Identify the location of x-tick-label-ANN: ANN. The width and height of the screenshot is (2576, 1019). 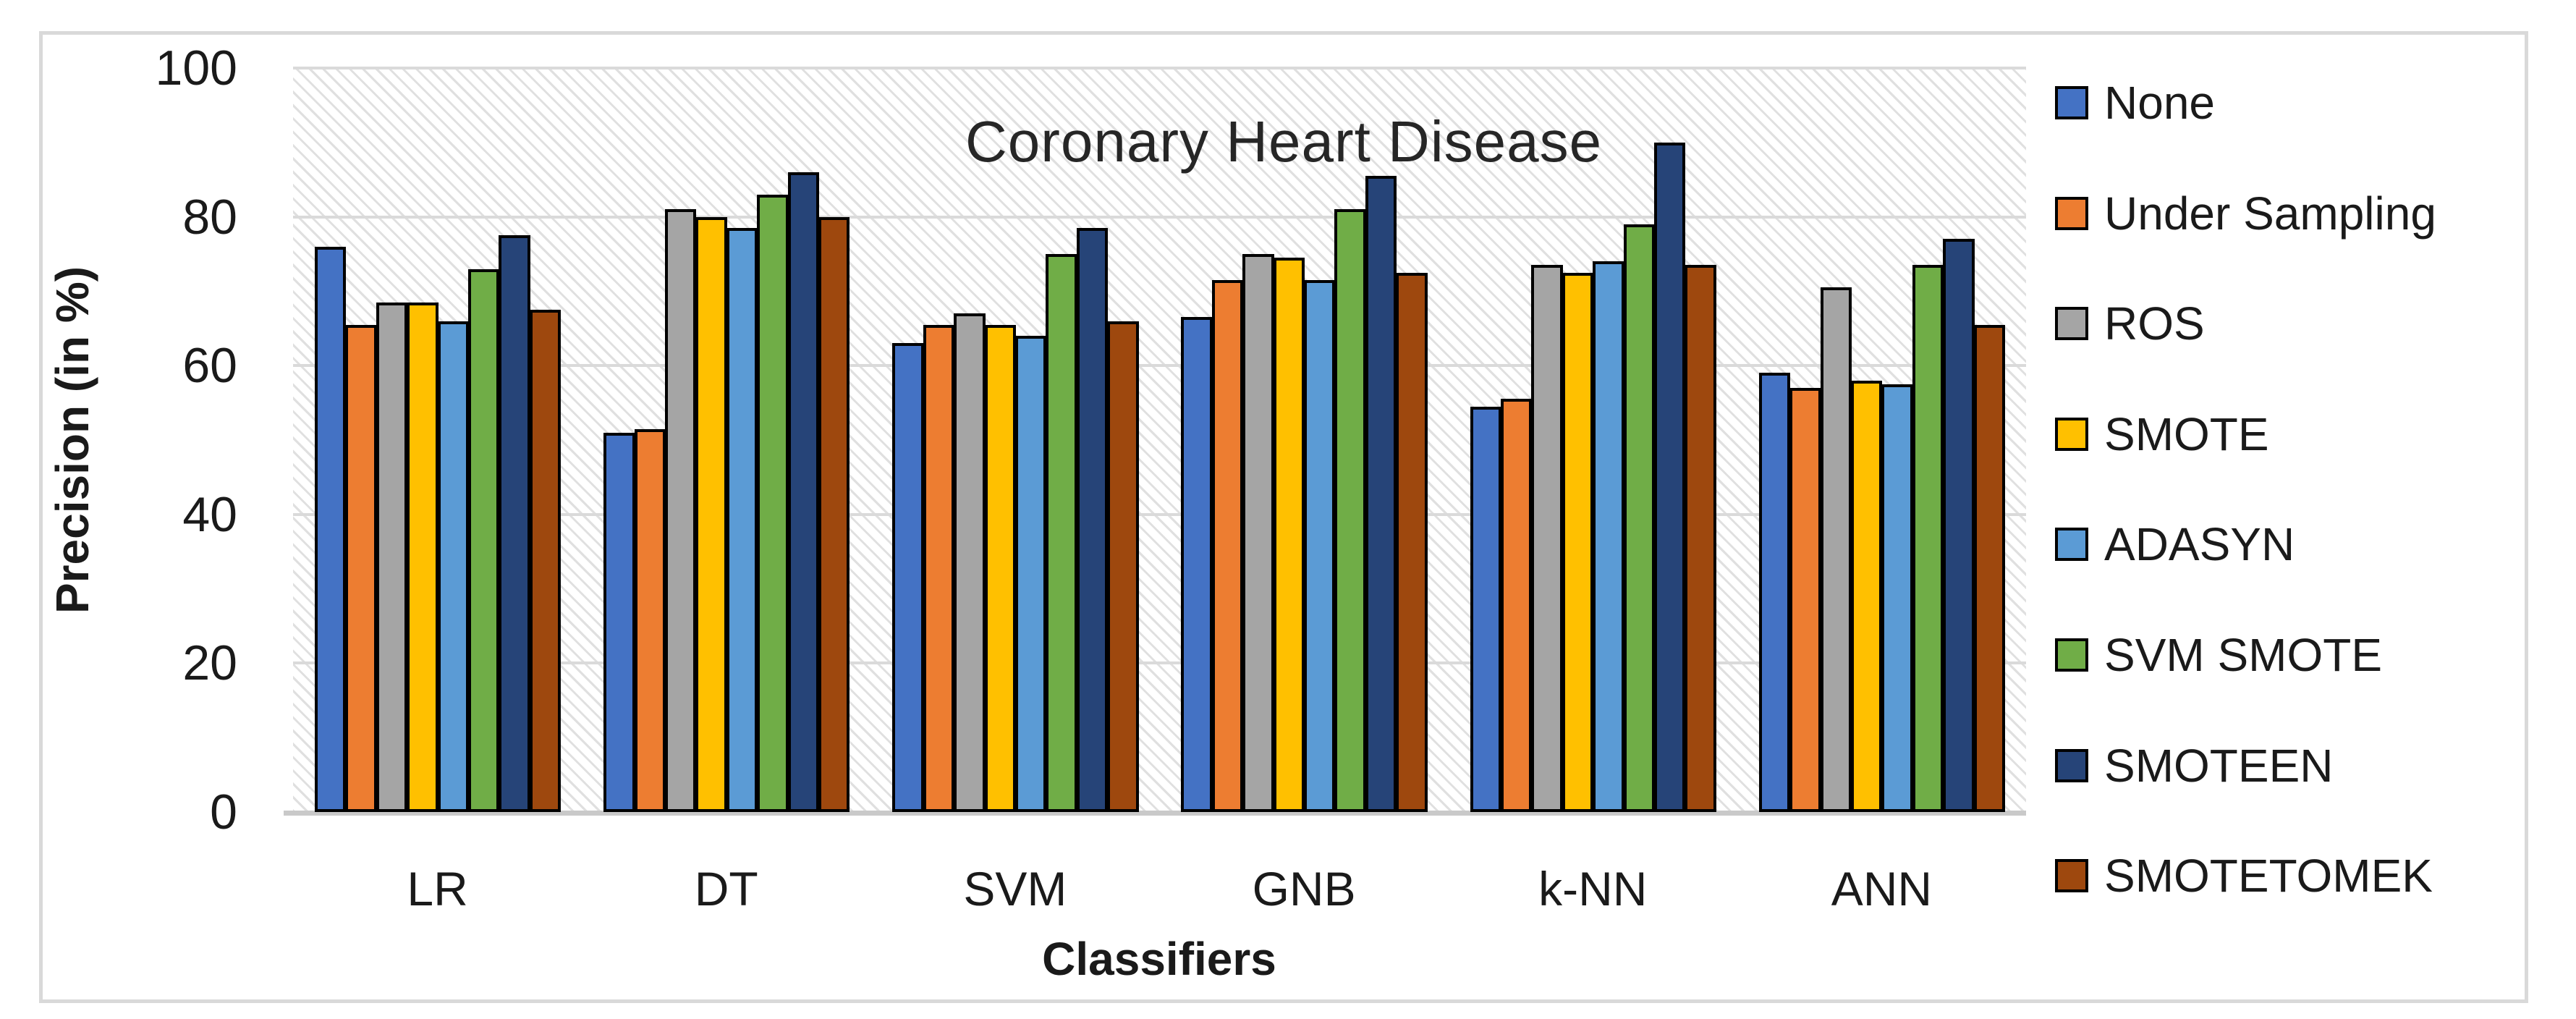
(1882, 889).